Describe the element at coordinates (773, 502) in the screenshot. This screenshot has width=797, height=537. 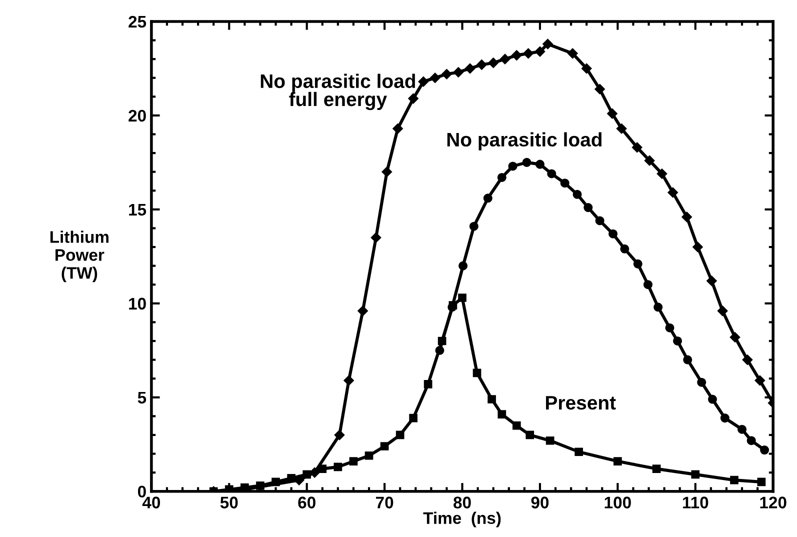
I see `x-tick-label: 120` at that location.